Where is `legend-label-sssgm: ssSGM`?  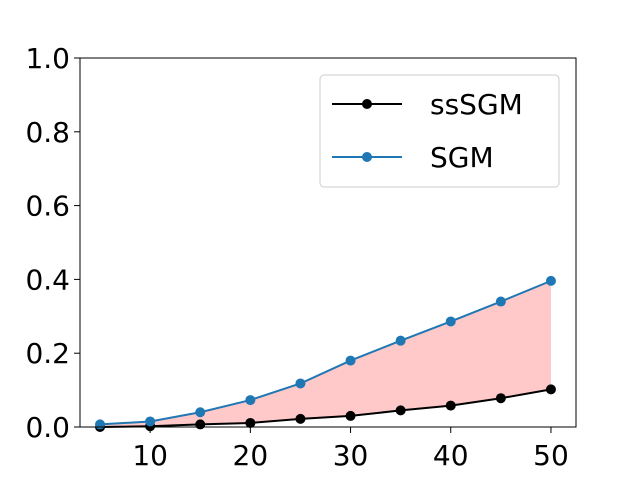 legend-label-sssgm: ssSGM is located at coordinates (476, 104).